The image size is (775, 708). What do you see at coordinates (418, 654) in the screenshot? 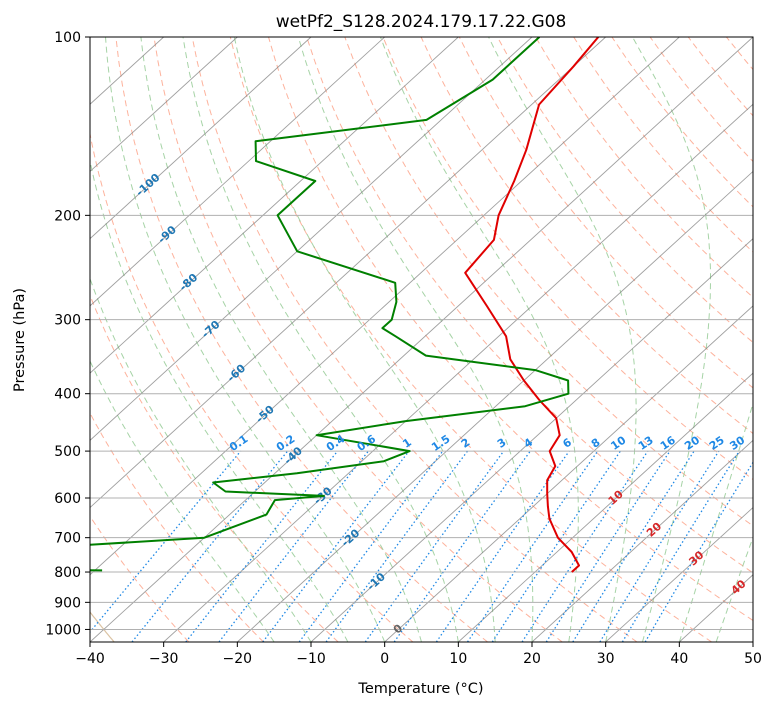
I see `x-axis-ticks: −40 −30 −20 −10 0 10 20 30 40 50` at bounding box center [418, 654].